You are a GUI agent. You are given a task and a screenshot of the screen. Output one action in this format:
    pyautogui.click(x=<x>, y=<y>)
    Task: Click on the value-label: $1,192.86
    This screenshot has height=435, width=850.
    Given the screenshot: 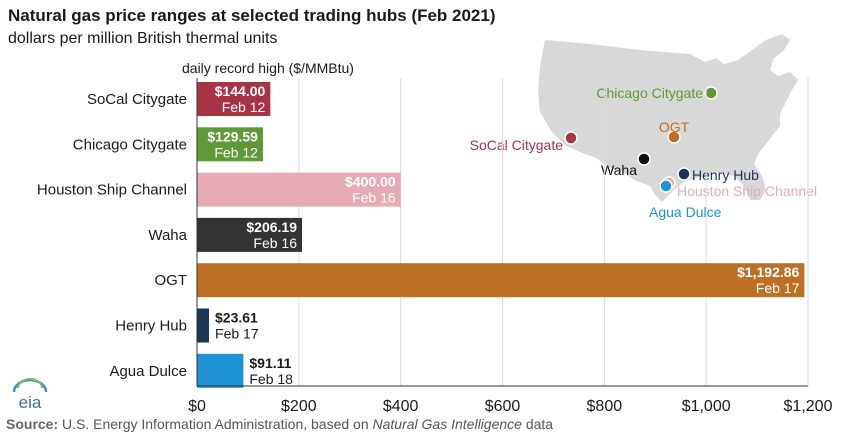 What is the action you would take?
    pyautogui.click(x=768, y=272)
    